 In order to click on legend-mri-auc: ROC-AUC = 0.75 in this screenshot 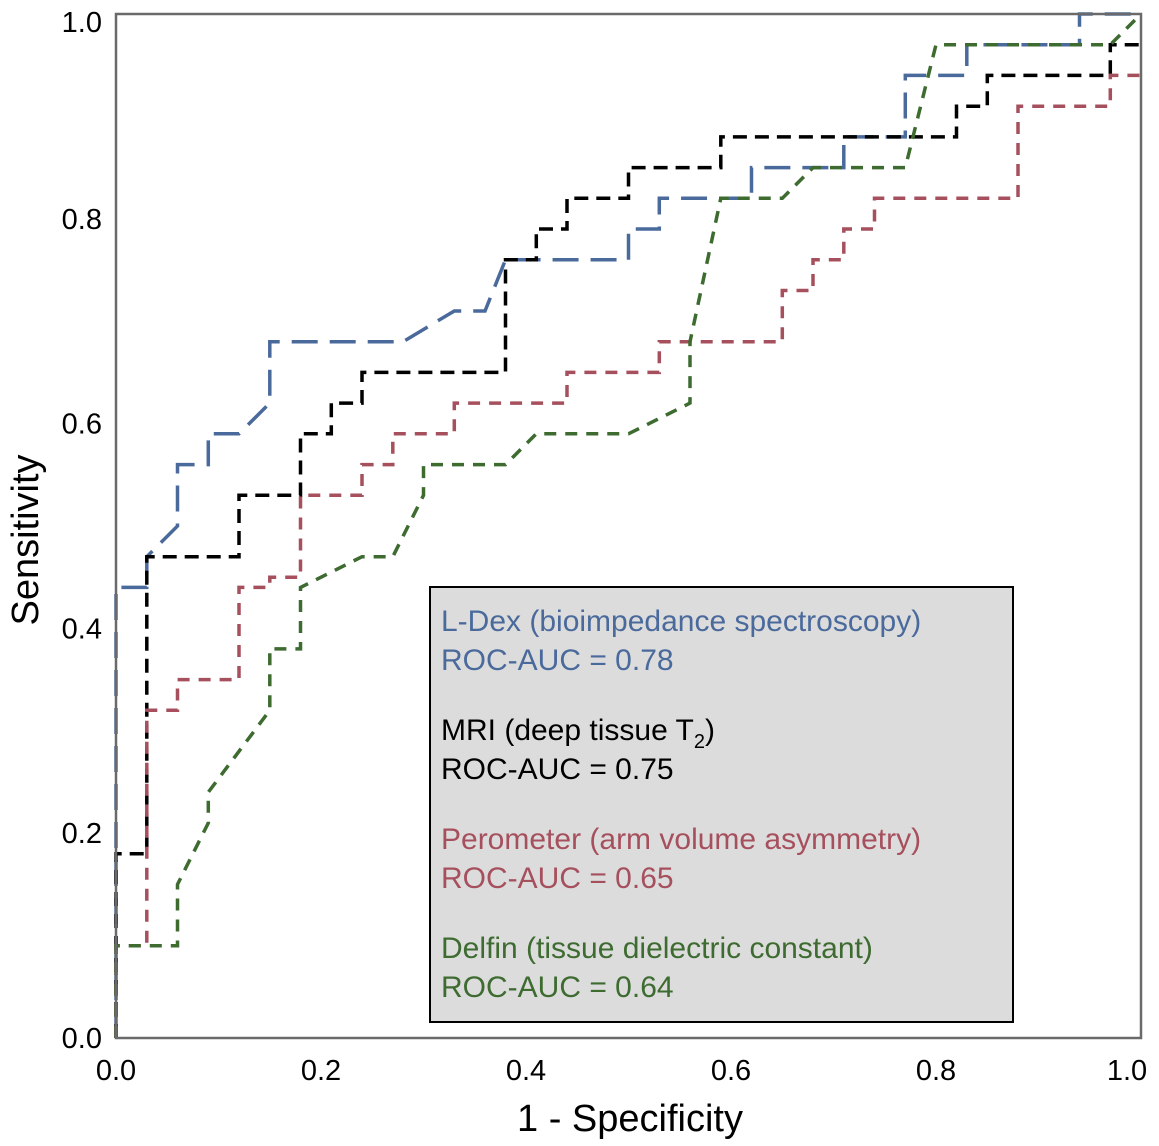, I will do `click(557, 769)`.